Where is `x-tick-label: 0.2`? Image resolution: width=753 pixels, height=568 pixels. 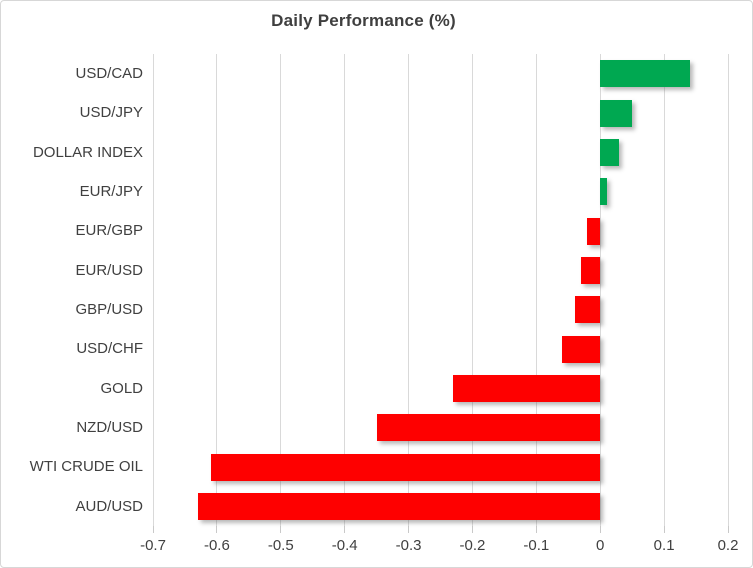
x-tick-label: 0.2 is located at coordinates (728, 545).